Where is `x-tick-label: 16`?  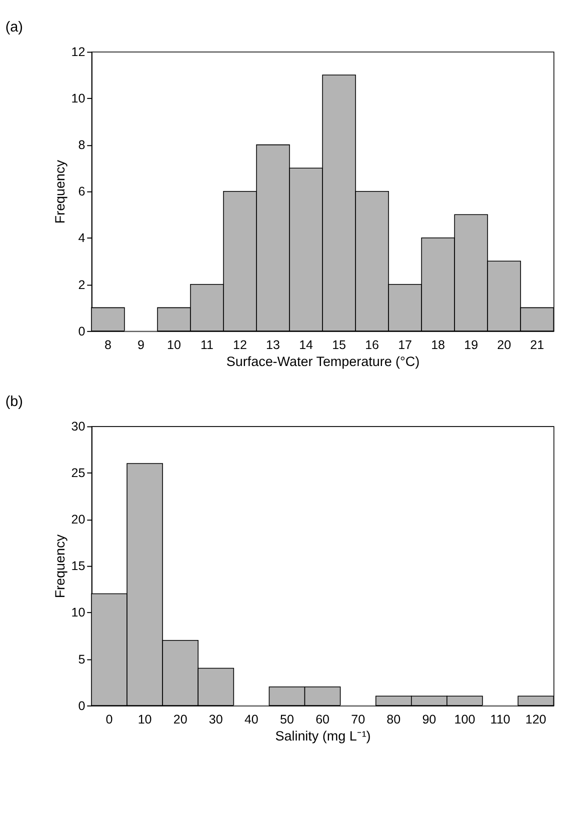
x-tick-label: 16 is located at coordinates (372, 345).